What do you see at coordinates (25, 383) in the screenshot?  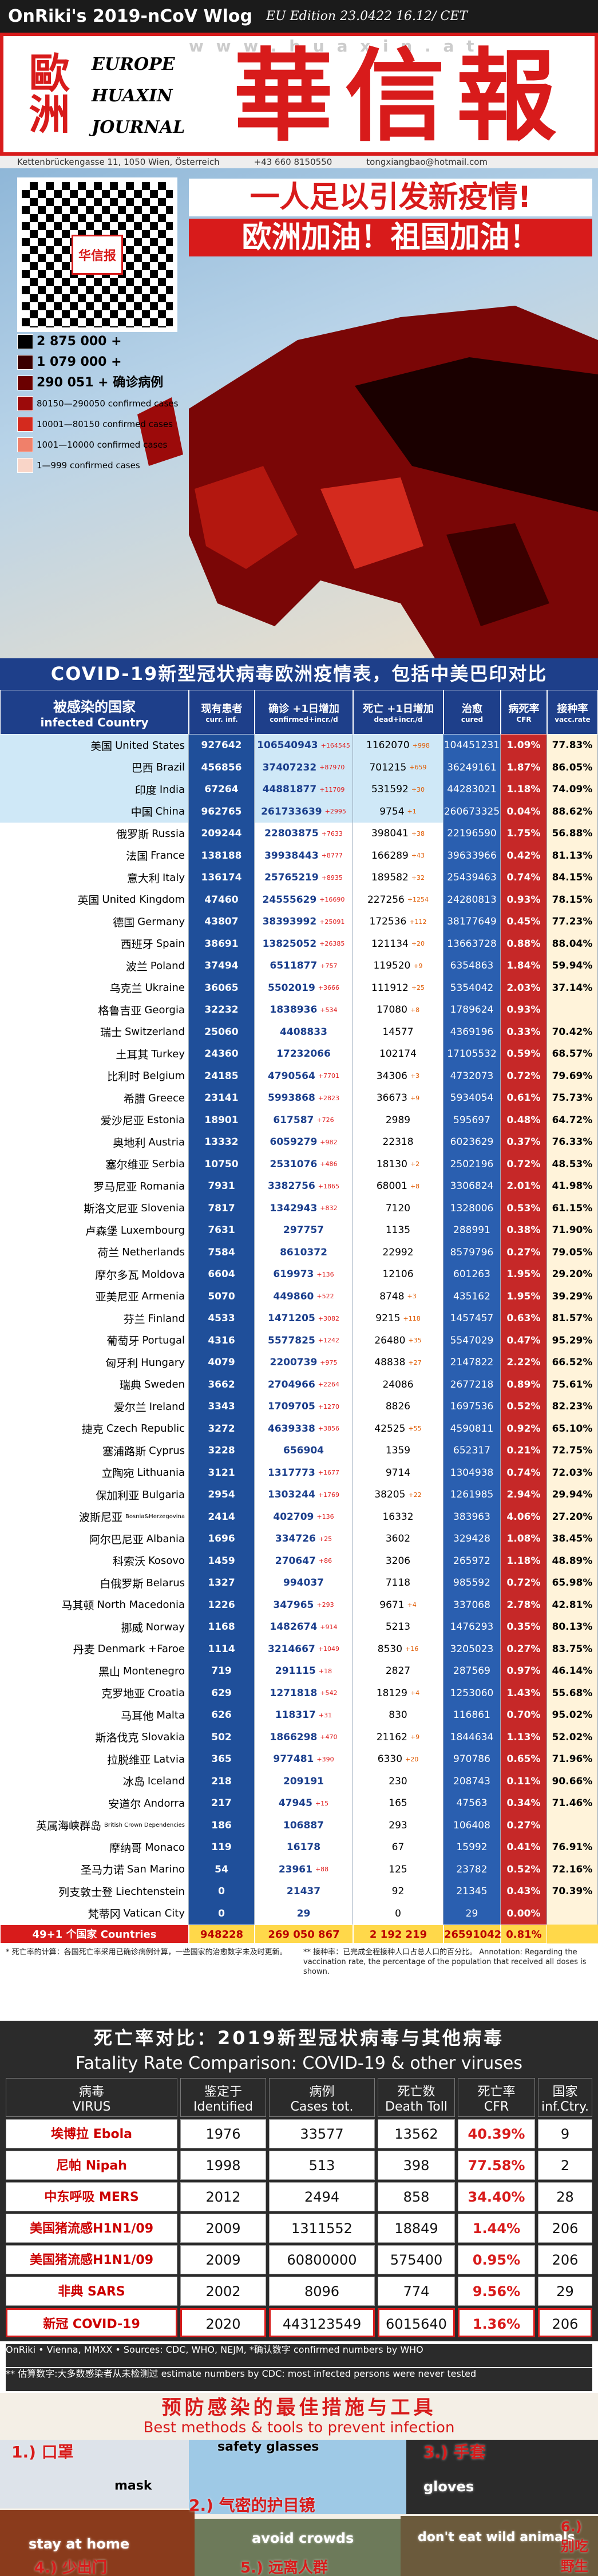 I see `legend-swatch` at bounding box center [25, 383].